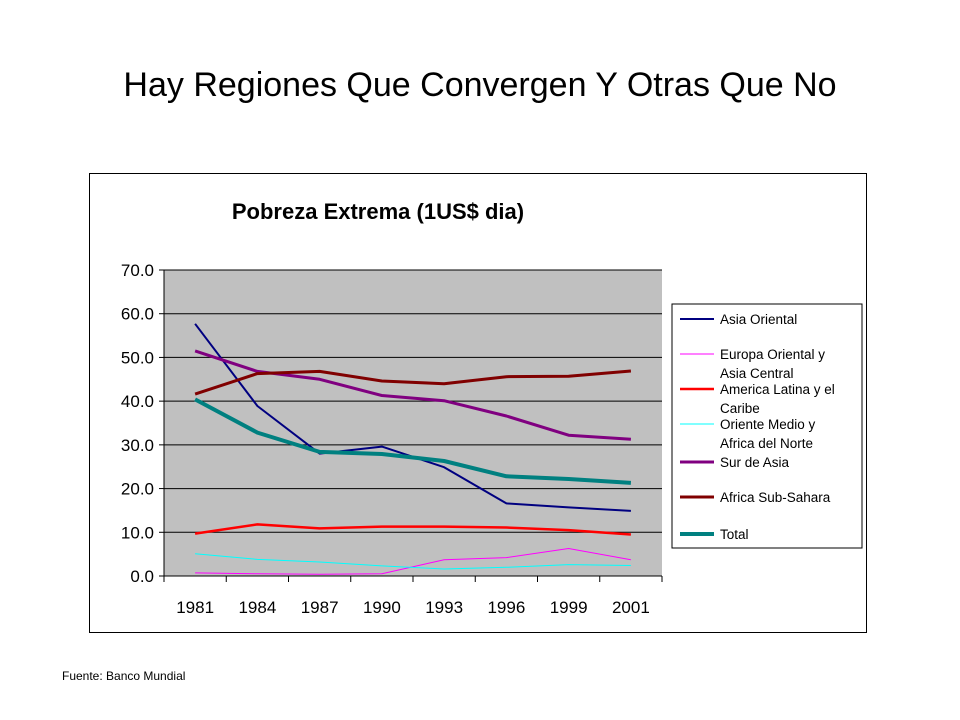 The width and height of the screenshot is (960, 720). I want to click on legend-label: Total, so click(734, 534).